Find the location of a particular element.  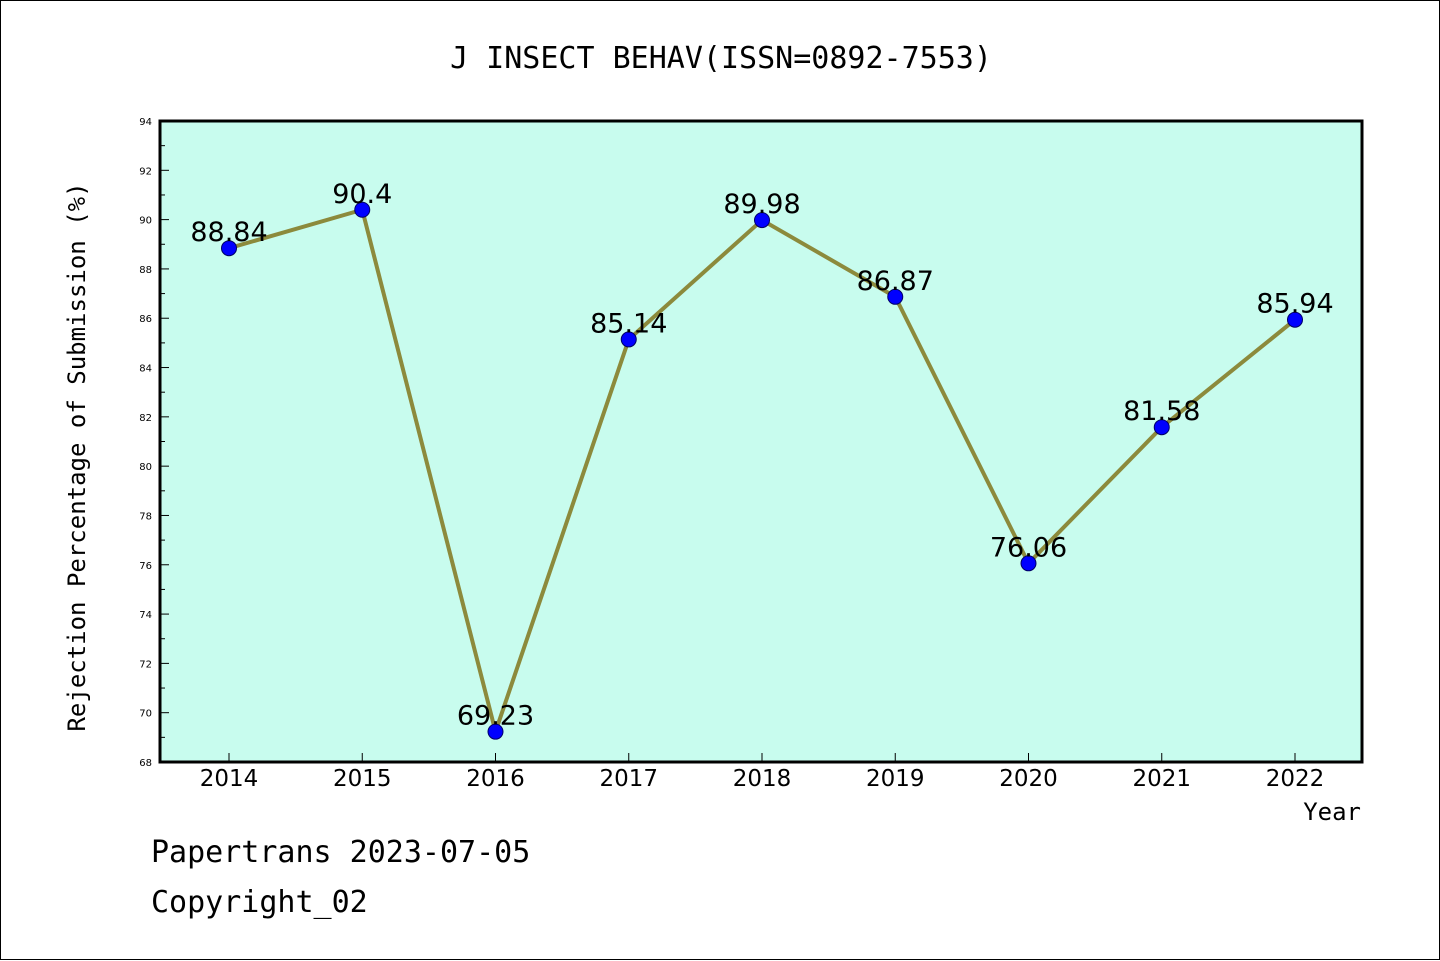

y-tick-label: 88 is located at coordinates (145, 270).